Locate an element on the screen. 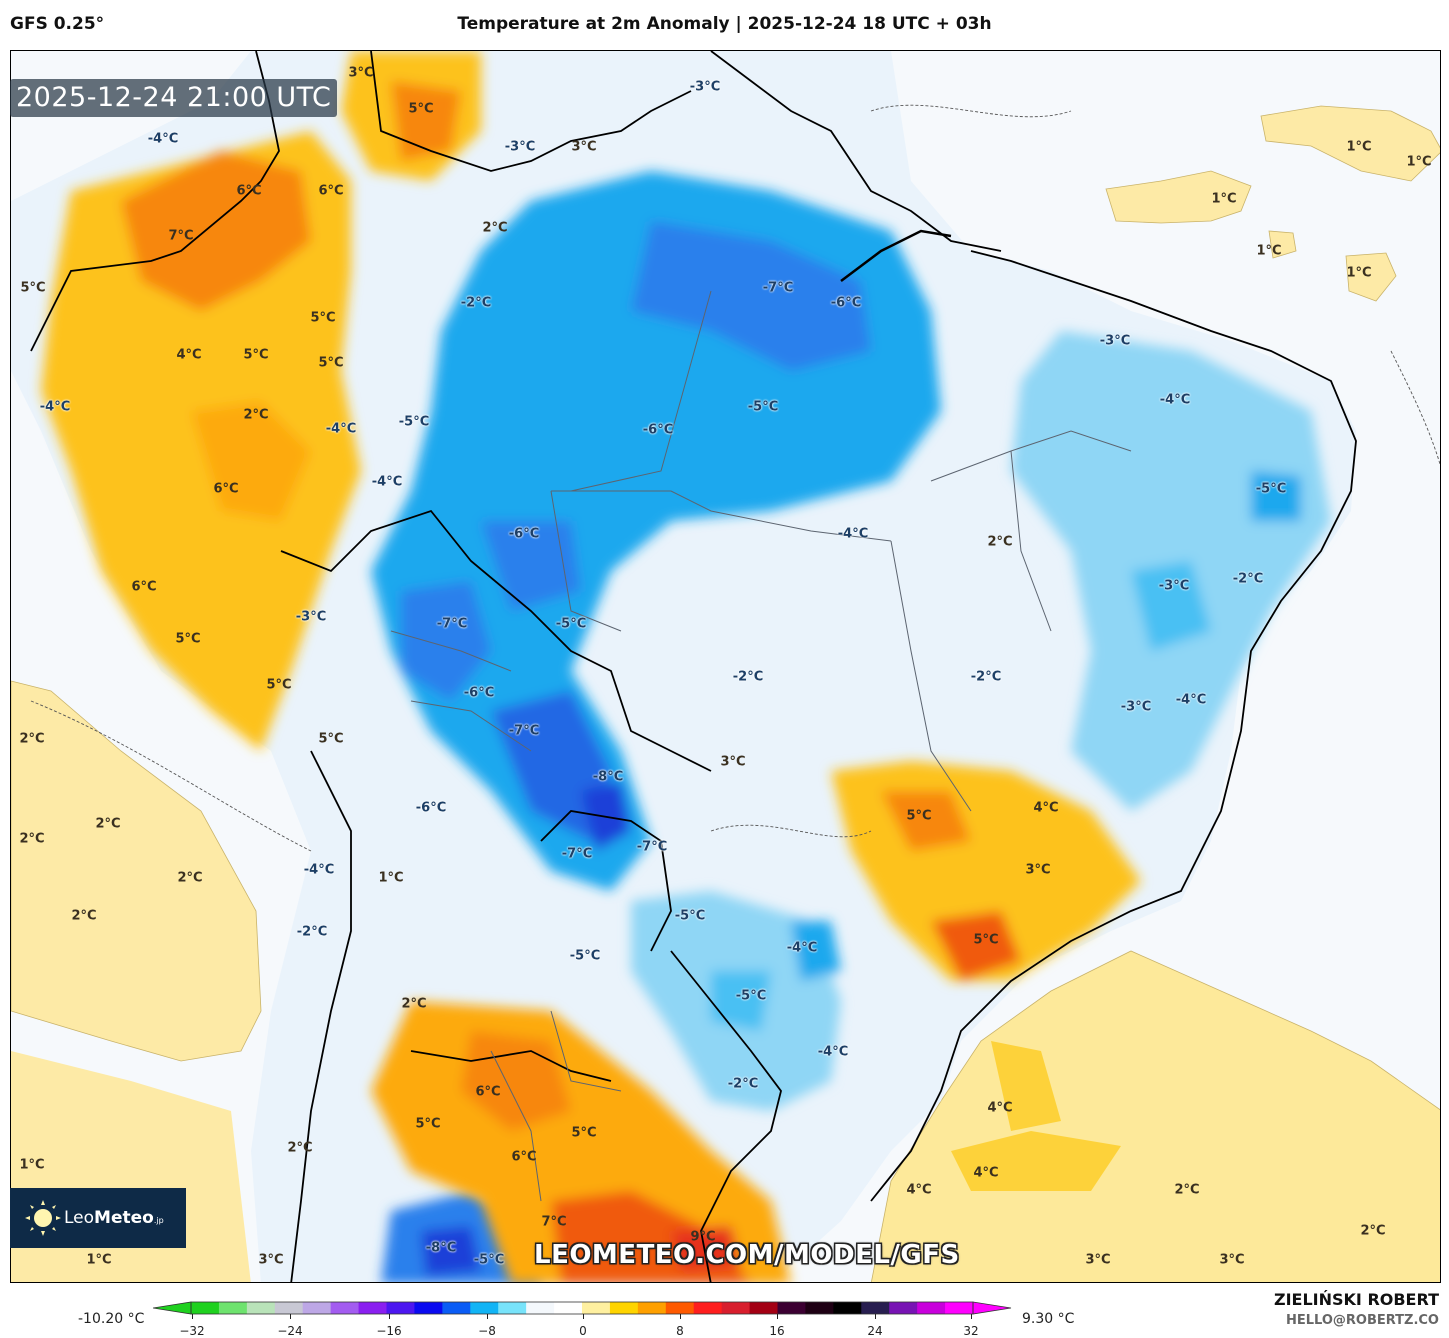 The image size is (1449, 1338). temperature-label: -8°C is located at coordinates (441, 1248).